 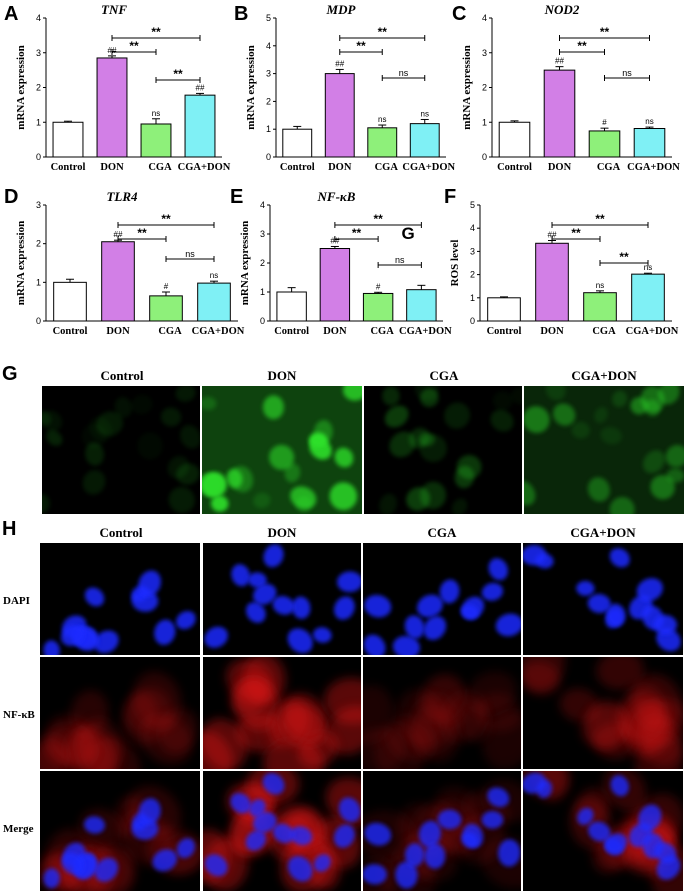 What do you see at coordinates (262, 205) in the screenshot?
I see `y-tick-label: 4` at bounding box center [262, 205].